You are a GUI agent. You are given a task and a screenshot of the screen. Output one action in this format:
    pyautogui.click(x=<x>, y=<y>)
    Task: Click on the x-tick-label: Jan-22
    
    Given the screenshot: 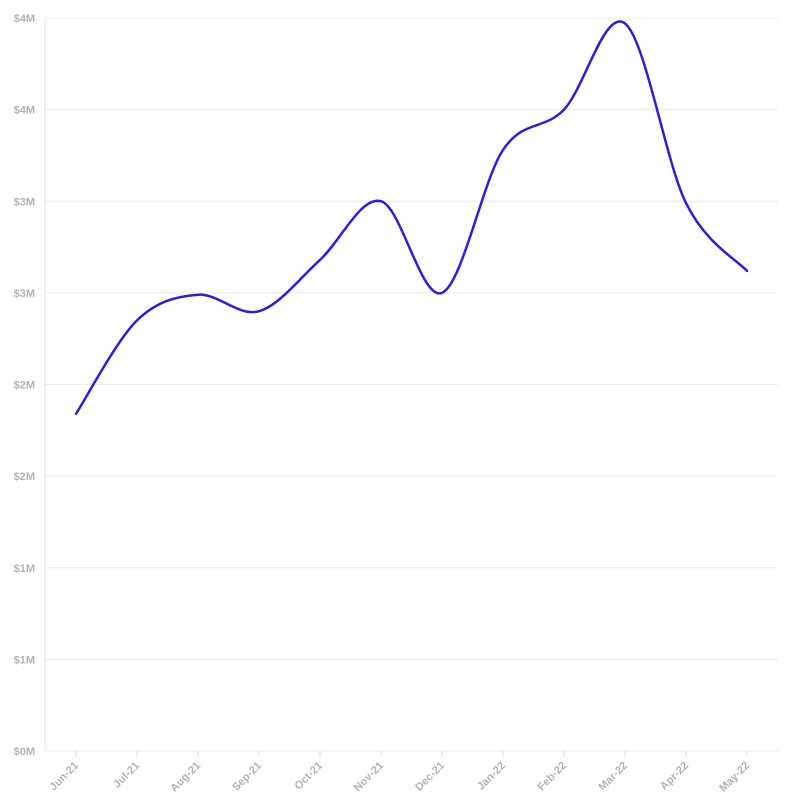 What is the action you would take?
    pyautogui.click(x=491, y=776)
    